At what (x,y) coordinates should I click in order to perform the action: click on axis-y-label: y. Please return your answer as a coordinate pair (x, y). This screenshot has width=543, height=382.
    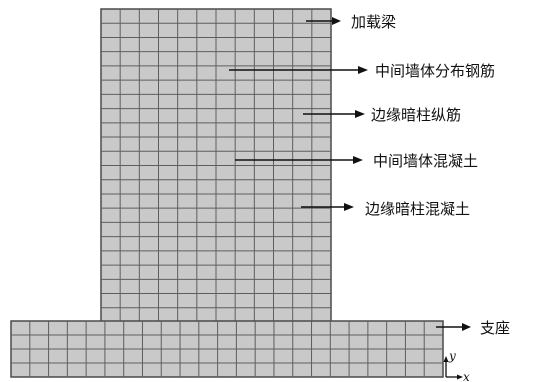
    Looking at the image, I should click on (452, 356).